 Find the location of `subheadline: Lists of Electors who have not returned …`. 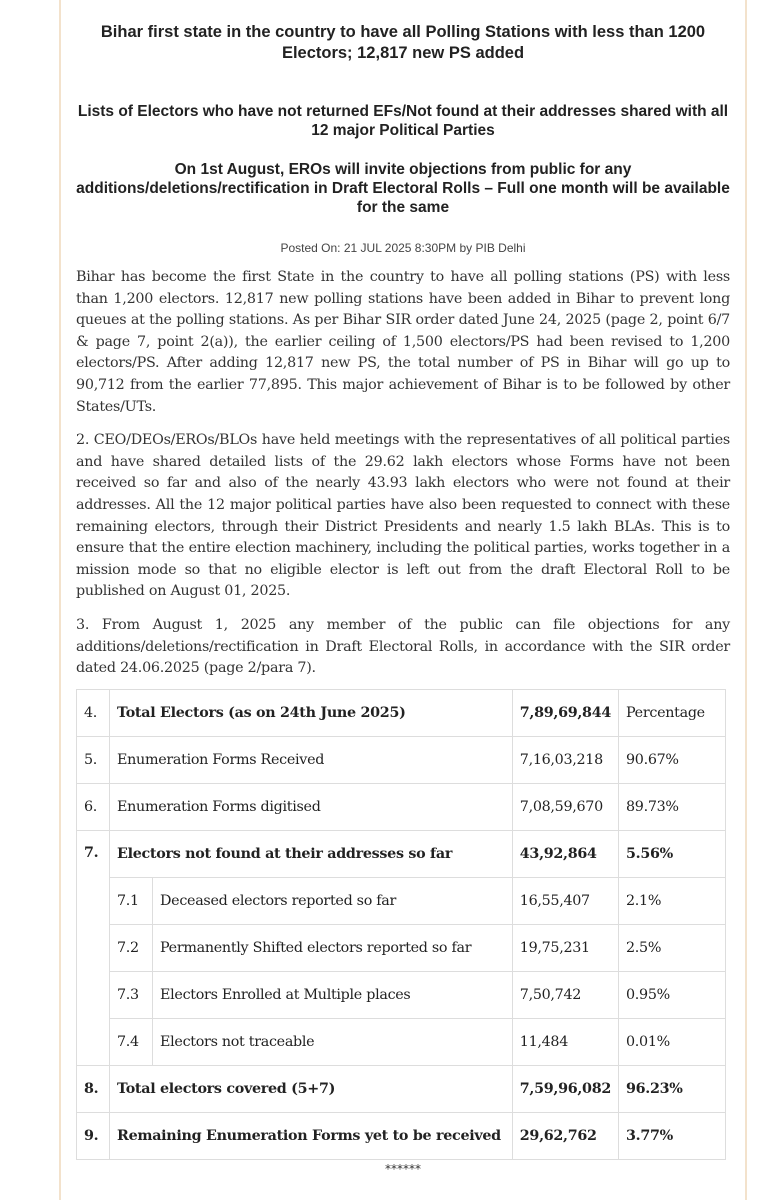

subheadline: Lists of Electors who have not returned … is located at coordinates (403, 121).